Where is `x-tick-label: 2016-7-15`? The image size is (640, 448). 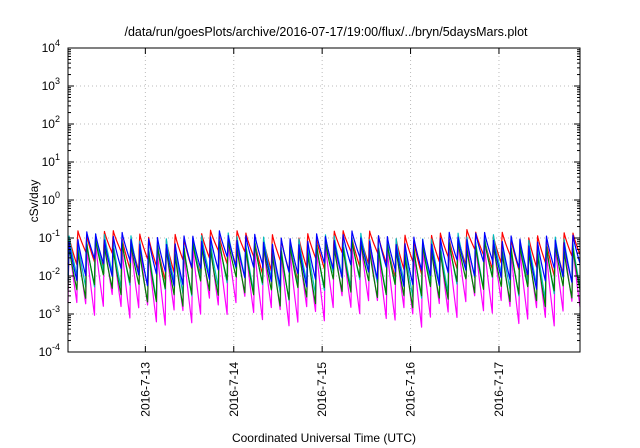
x-tick-label: 2016-7-15 is located at coordinates (322, 389).